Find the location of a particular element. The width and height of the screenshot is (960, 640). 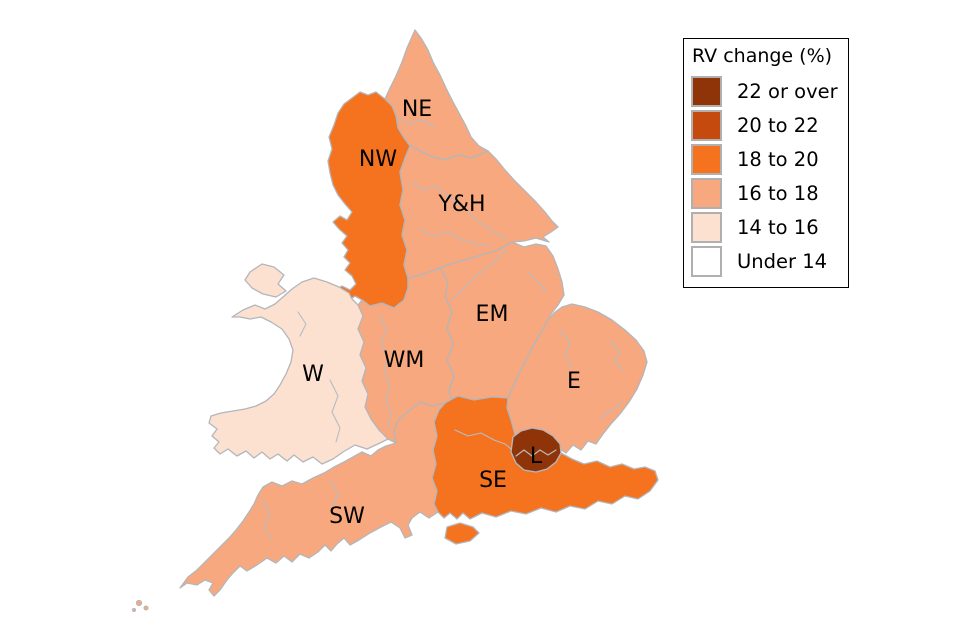

legend-item: 22 or over is located at coordinates (766, 91).